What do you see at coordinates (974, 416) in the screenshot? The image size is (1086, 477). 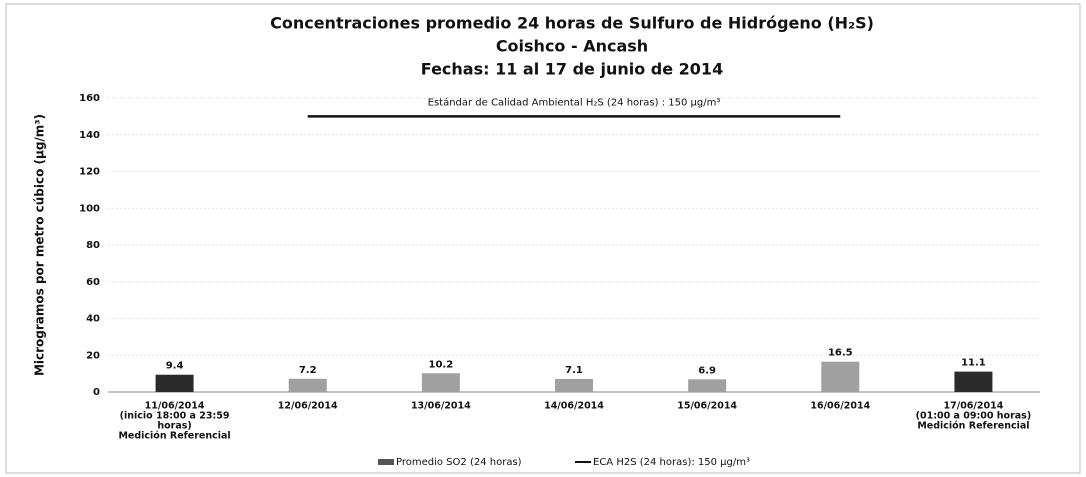 I see `x-tick-label: (01:00 a 09:00 horas)` at bounding box center [974, 416].